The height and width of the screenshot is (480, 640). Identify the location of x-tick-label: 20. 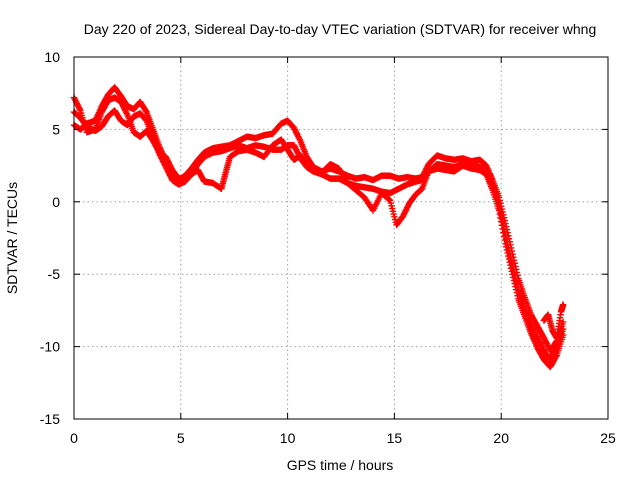
(501, 438).